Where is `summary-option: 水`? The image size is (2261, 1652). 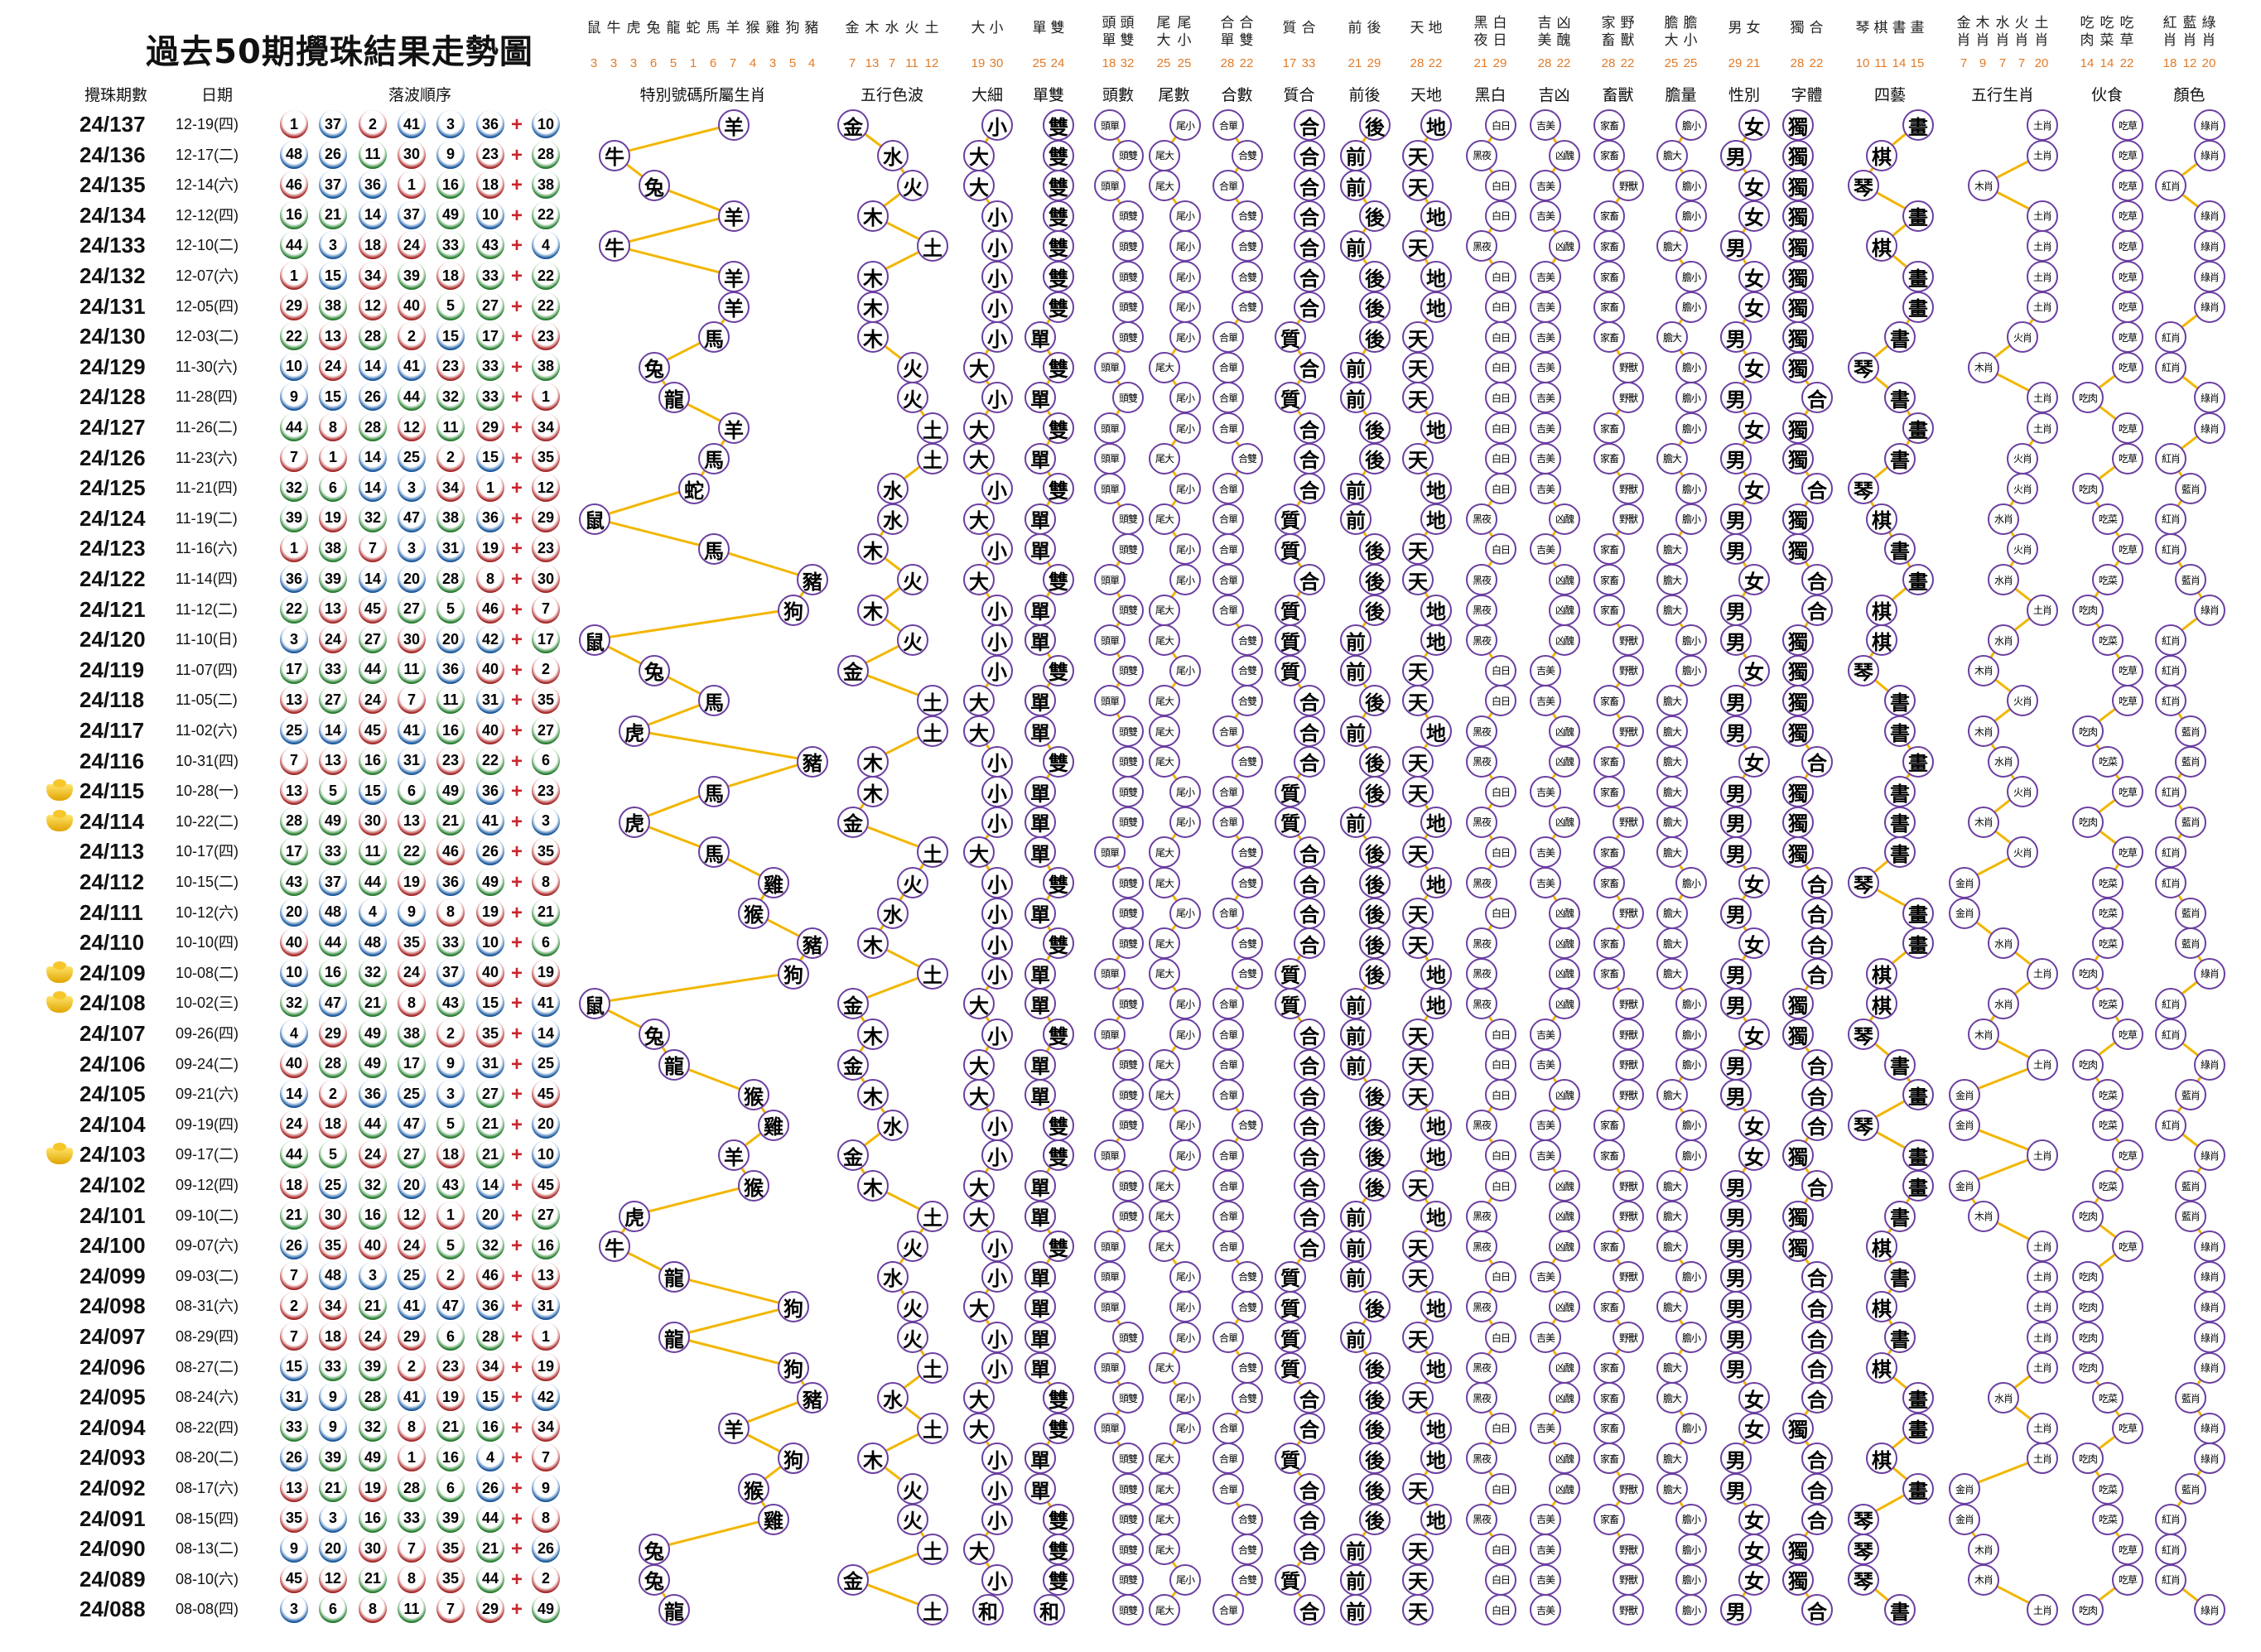
summary-option: 水 is located at coordinates (892, 28).